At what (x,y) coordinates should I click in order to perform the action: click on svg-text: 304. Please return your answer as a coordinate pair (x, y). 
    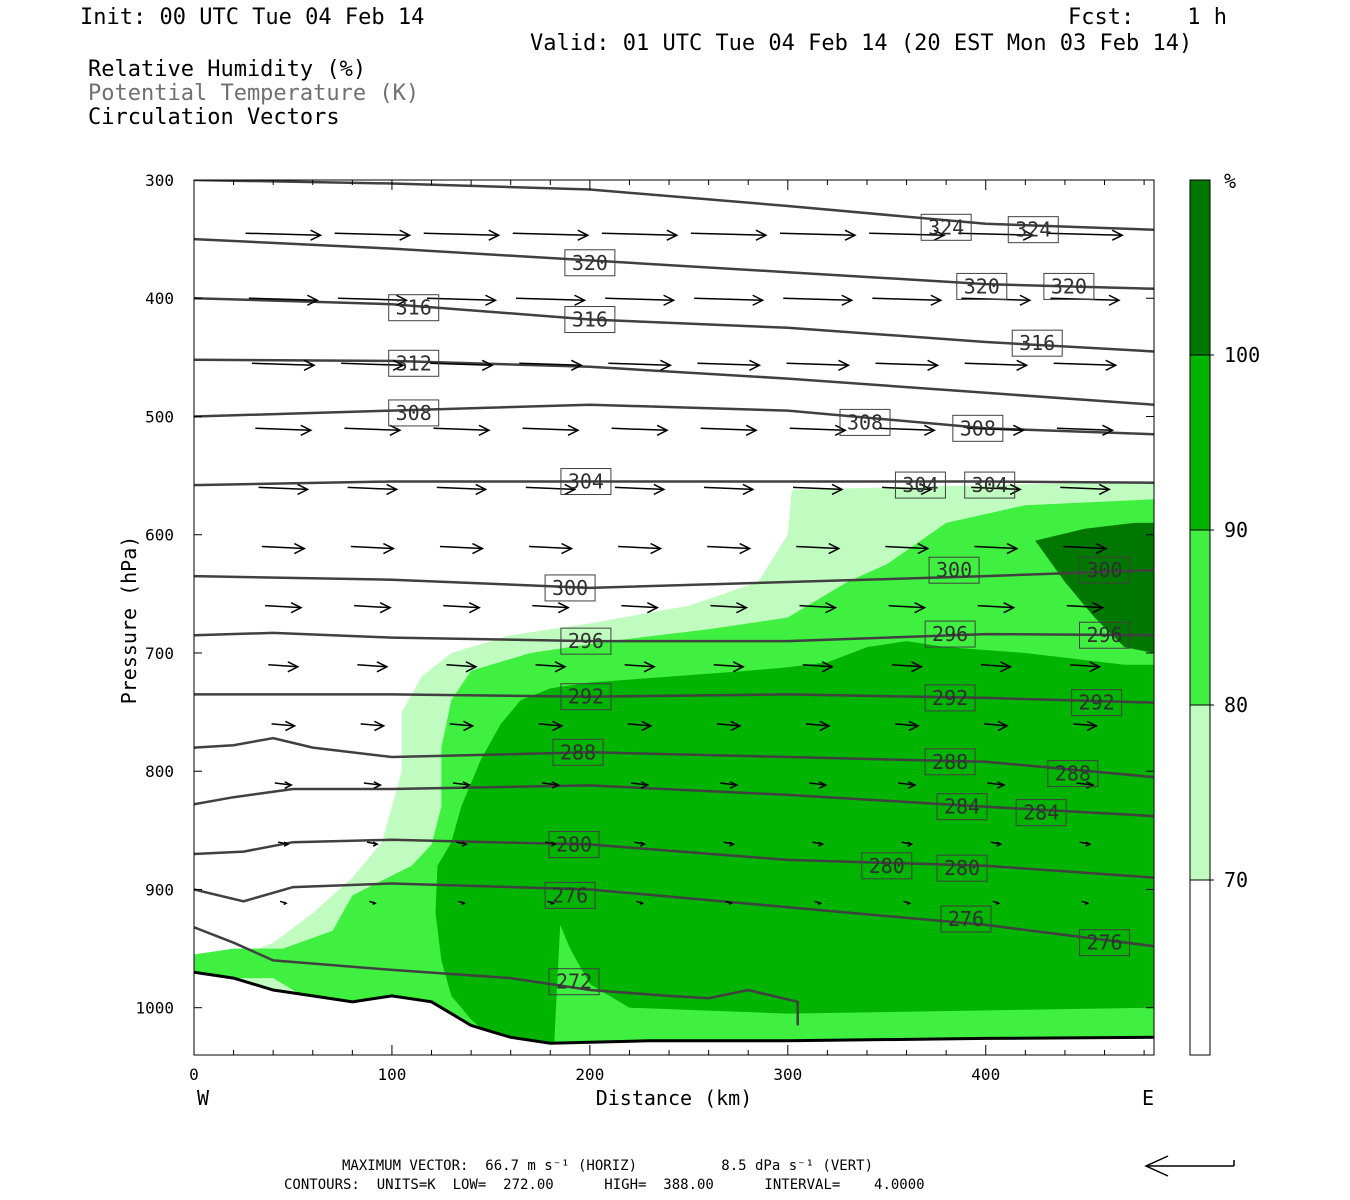
    Looking at the image, I should click on (920, 485).